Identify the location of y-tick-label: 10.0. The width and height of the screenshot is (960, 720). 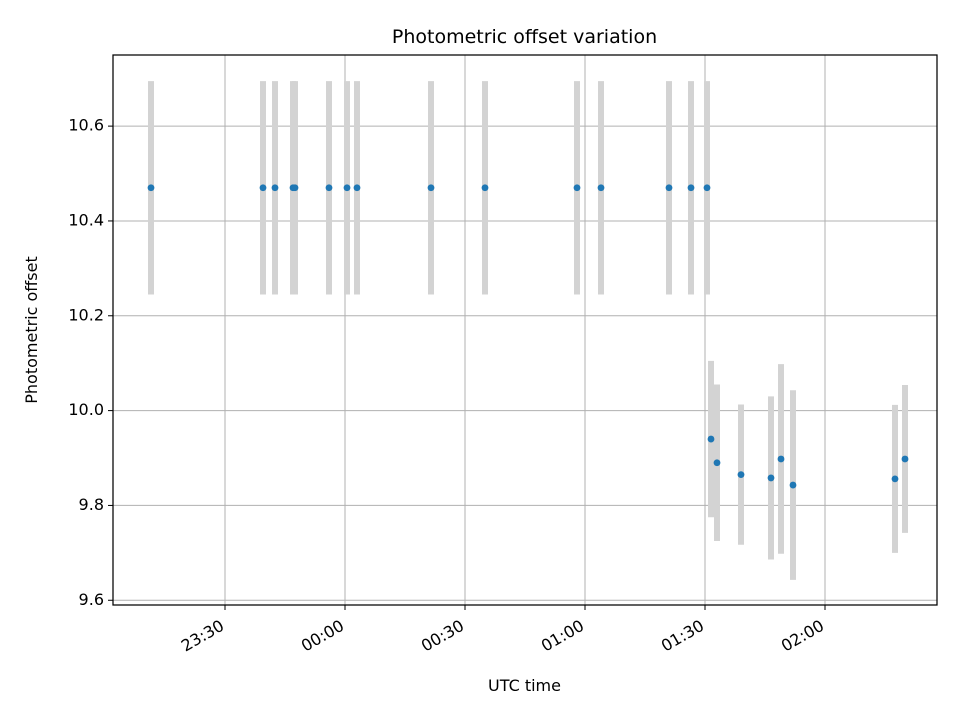
(86, 409).